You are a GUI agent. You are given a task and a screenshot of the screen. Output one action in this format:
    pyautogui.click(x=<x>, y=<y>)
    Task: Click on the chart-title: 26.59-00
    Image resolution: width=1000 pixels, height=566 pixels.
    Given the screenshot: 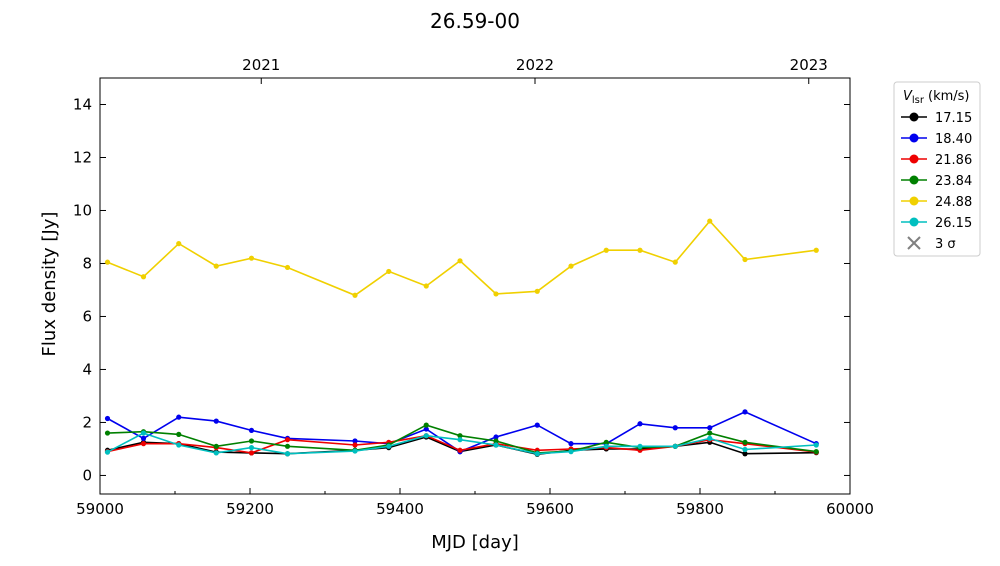 What is the action you would take?
    pyautogui.click(x=475, y=21)
    